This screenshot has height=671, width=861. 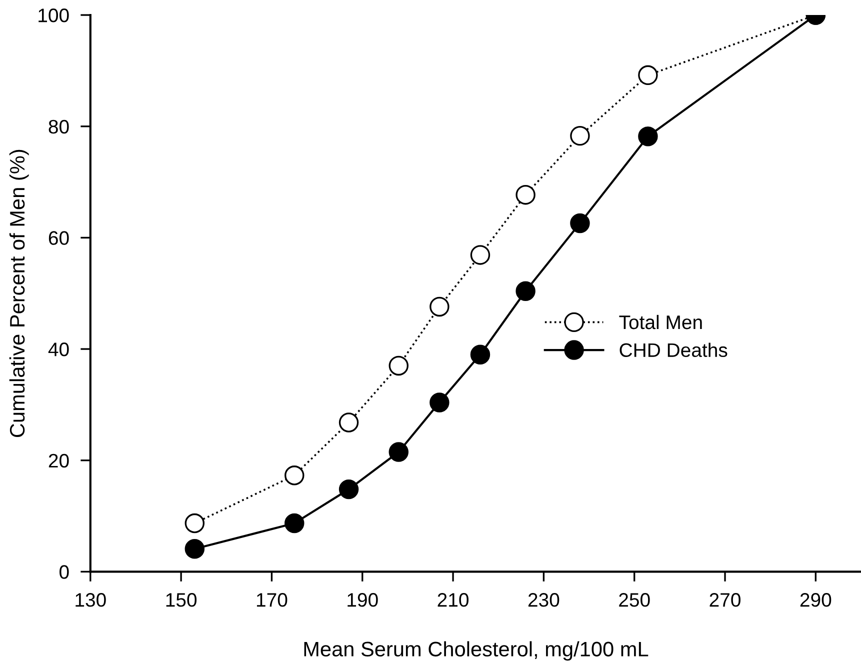 I want to click on y-tick-label: 100, so click(x=53, y=15).